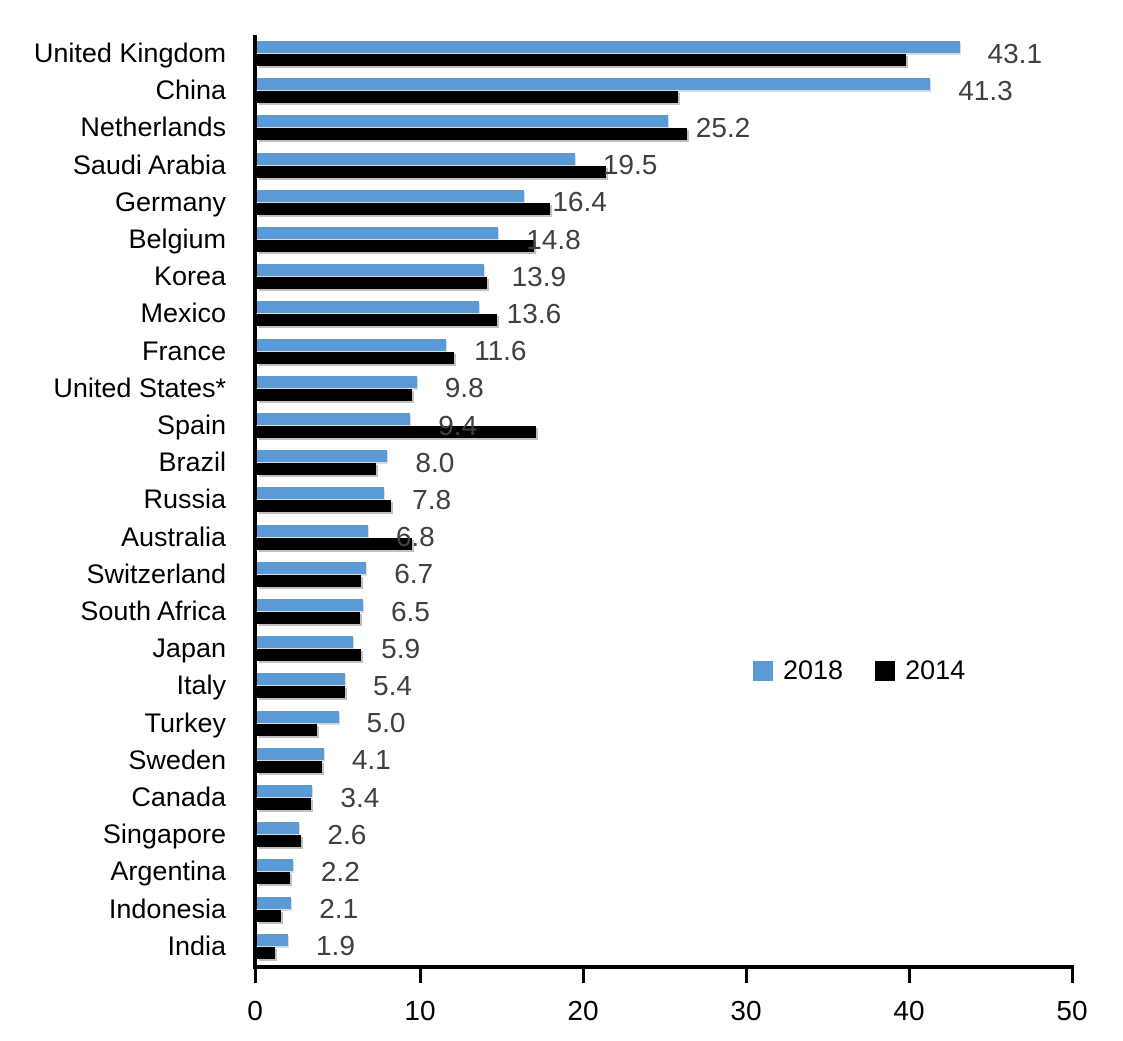  What do you see at coordinates (539, 276) in the screenshot?
I see `value-label: 13.9` at bounding box center [539, 276].